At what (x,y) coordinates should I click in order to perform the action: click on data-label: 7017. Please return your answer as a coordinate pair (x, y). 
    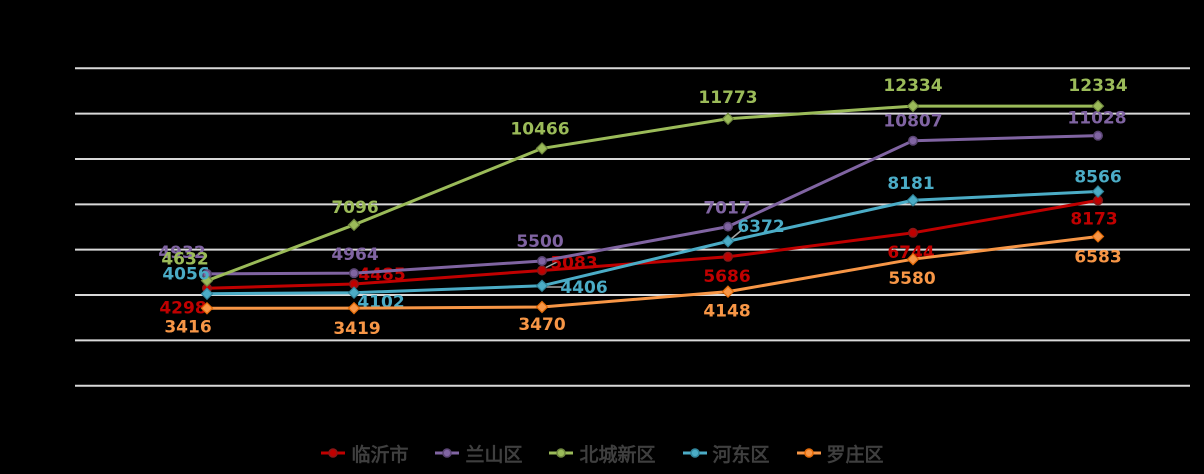
    Looking at the image, I should click on (726, 209).